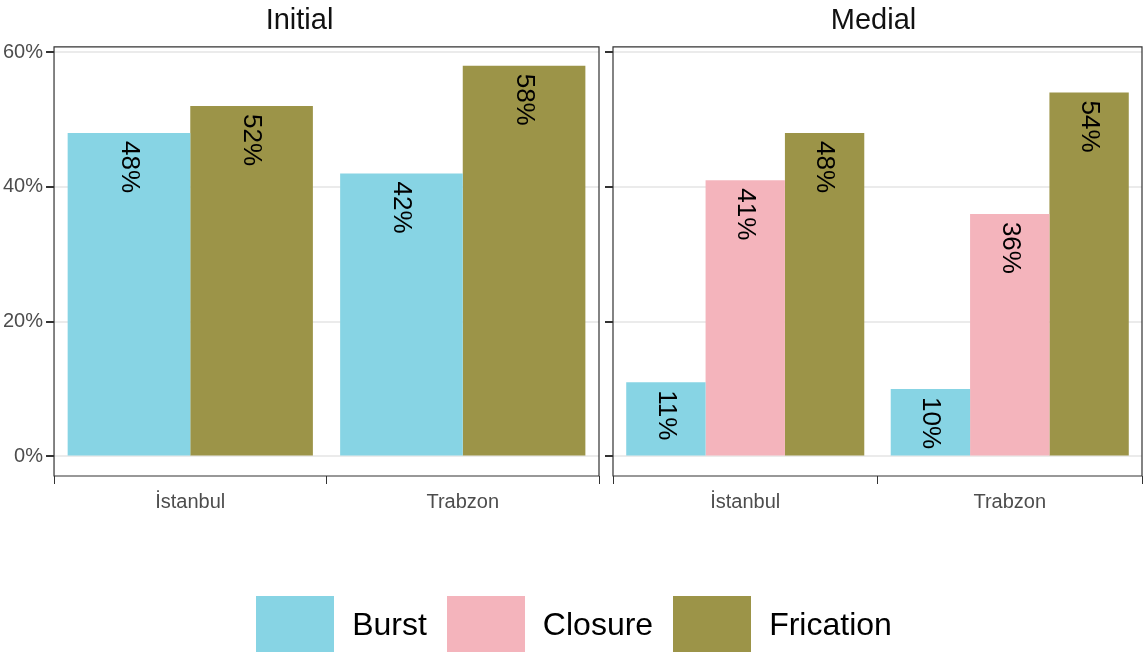  I want to click on legend-label: Closure, so click(598, 624).